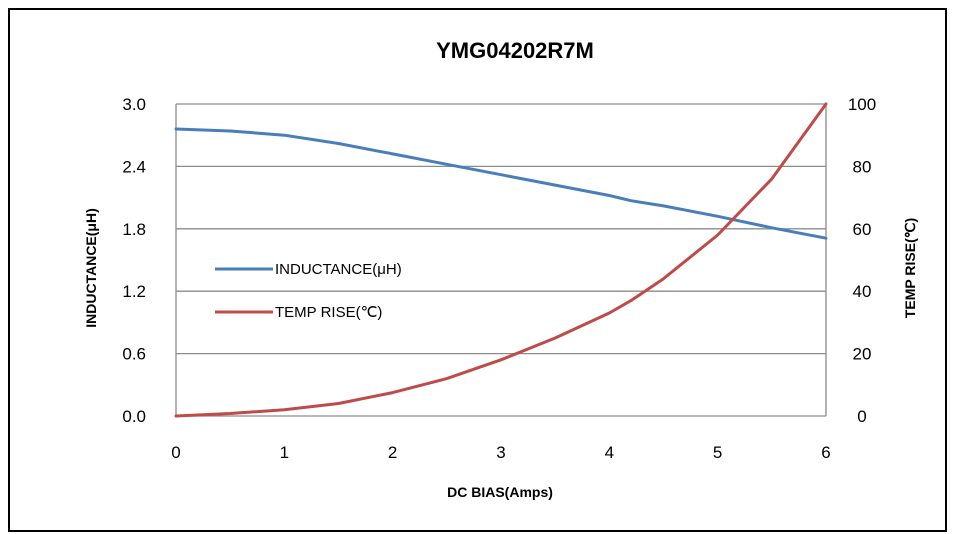 This screenshot has height=534, width=957. What do you see at coordinates (862, 229) in the screenshot?
I see `y2-tick-label: 60` at bounding box center [862, 229].